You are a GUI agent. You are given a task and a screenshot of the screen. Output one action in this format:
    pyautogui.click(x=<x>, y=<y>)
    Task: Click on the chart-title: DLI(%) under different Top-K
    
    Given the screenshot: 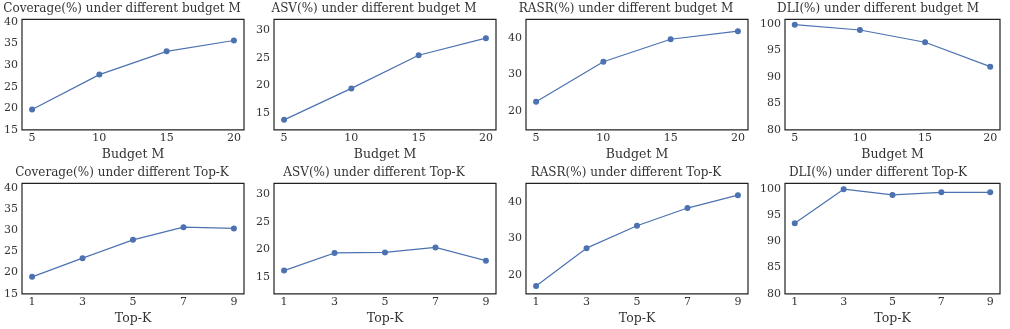 What is the action you would take?
    pyautogui.click(x=878, y=172)
    